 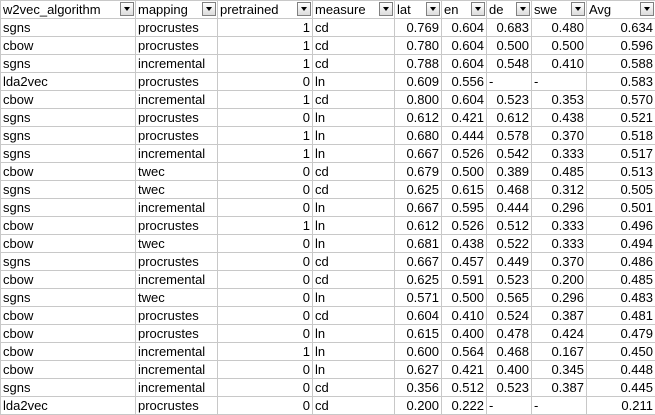 I want to click on table-cell: 0.609, so click(x=418, y=82).